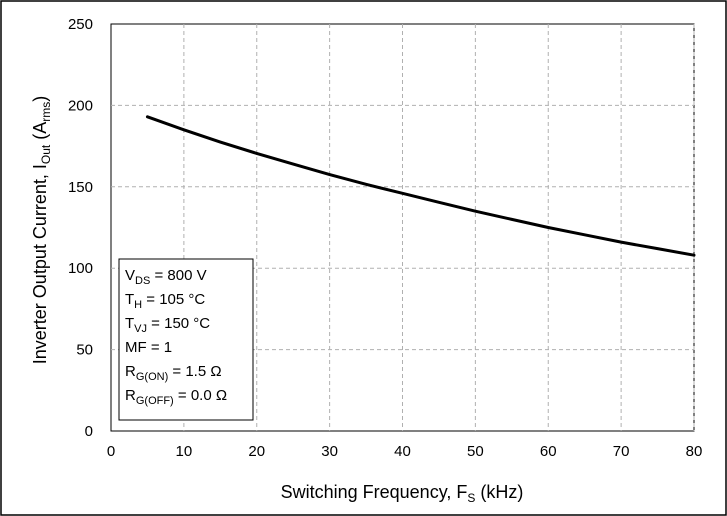 This screenshot has height=516, width=727. Describe the element at coordinates (41, 230) in the screenshot. I see `y-axis-label: Inverter Output Current, IOut (Arms)` at that location.